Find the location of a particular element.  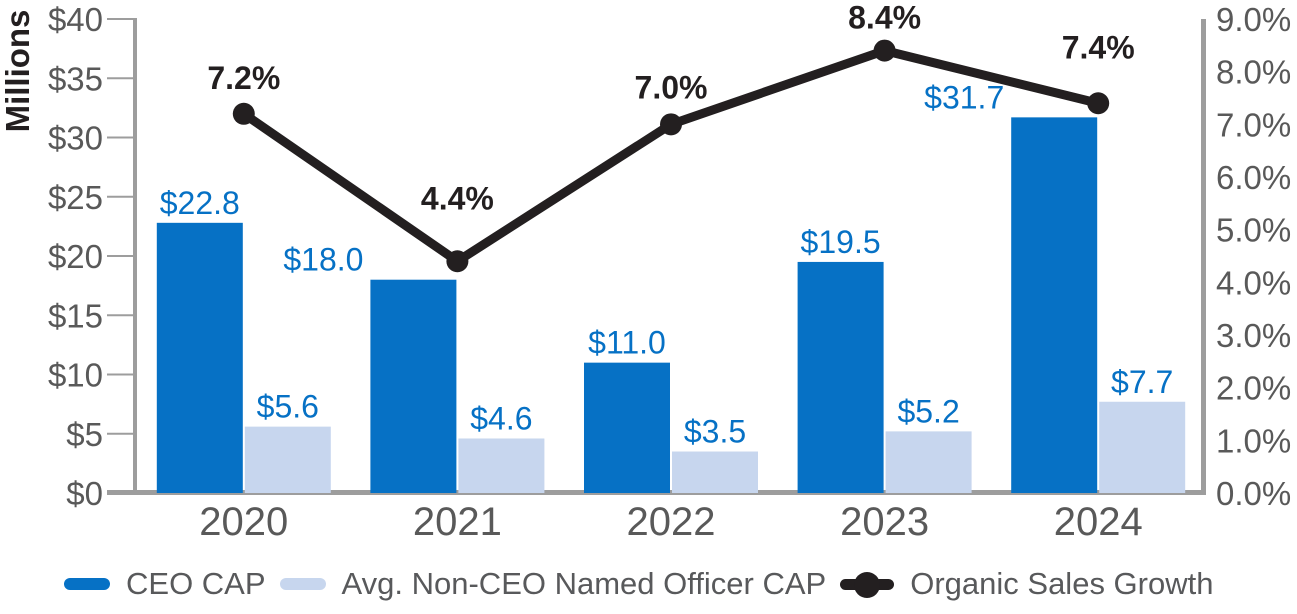

y-axis-tick-label: $25 is located at coordinates (75, 197).